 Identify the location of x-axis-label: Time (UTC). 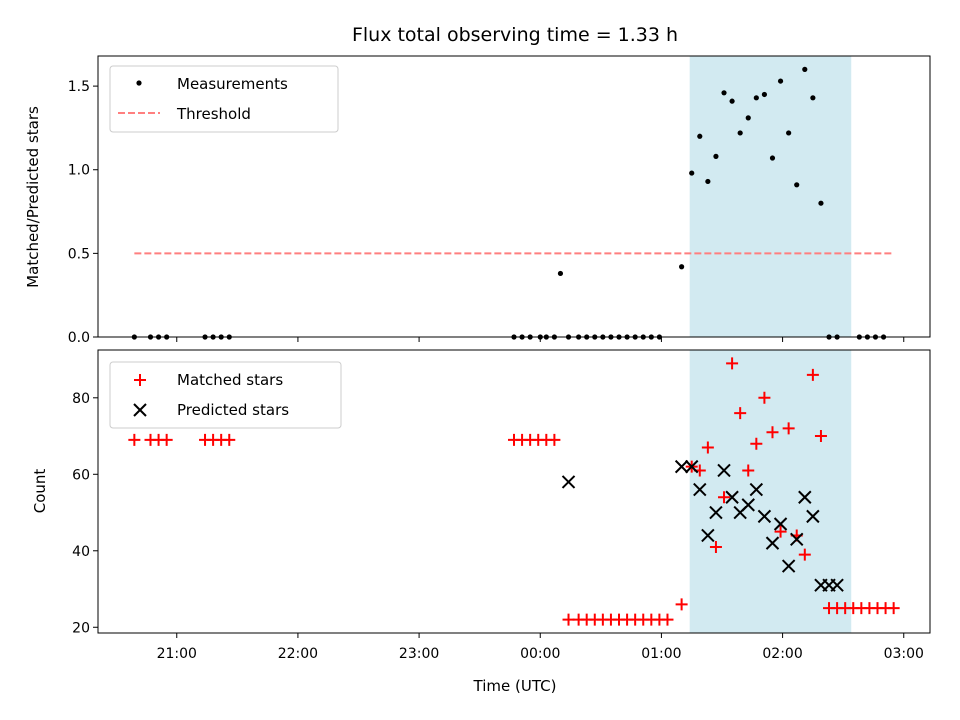
(515, 686).